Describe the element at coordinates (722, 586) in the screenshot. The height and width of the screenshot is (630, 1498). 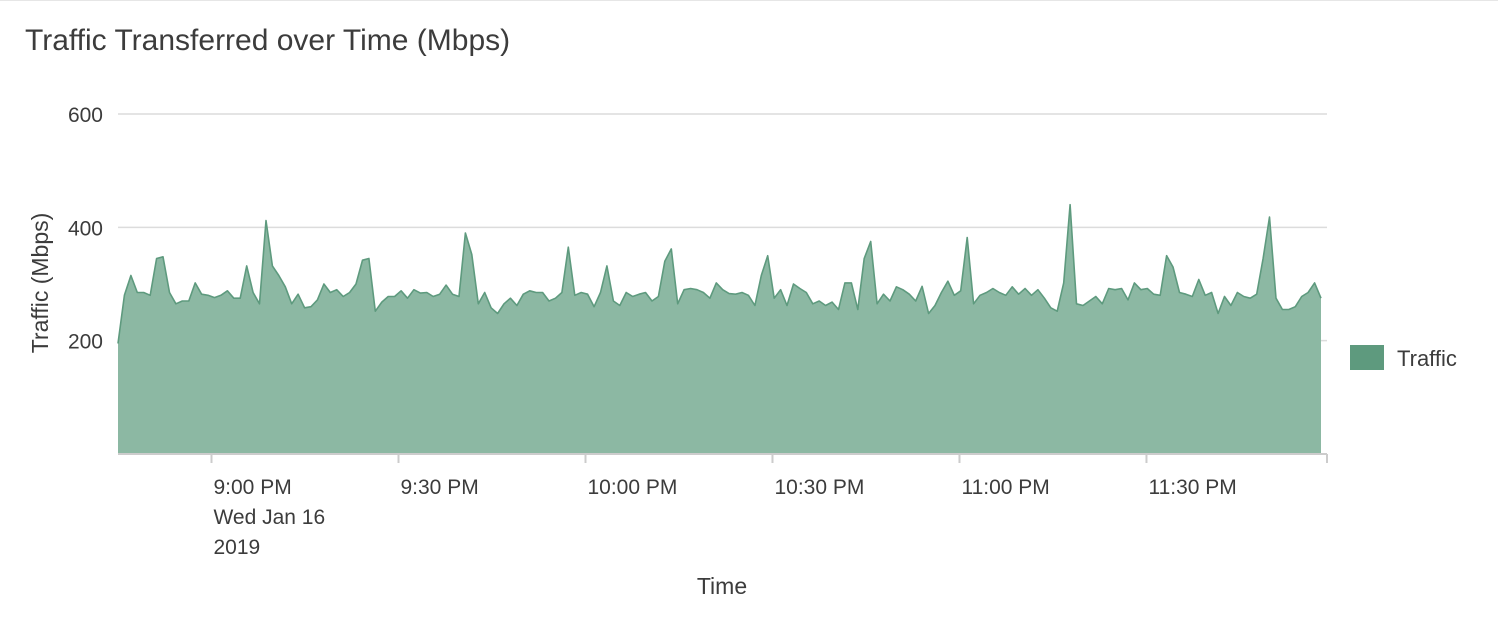
I see `x-axis-title: Time` at that location.